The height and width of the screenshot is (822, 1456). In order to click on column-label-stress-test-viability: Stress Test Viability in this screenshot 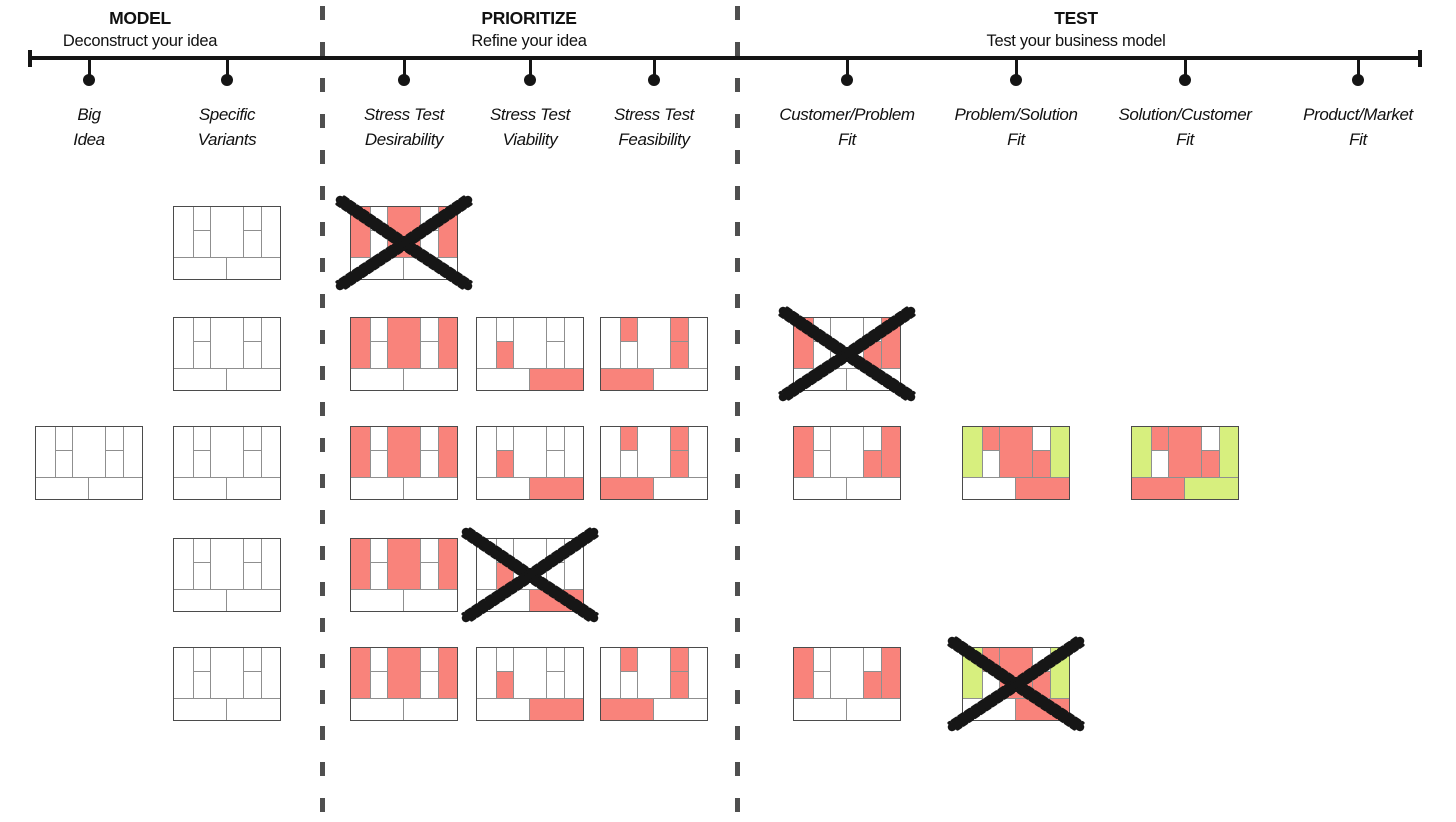, I will do `click(530, 127)`.